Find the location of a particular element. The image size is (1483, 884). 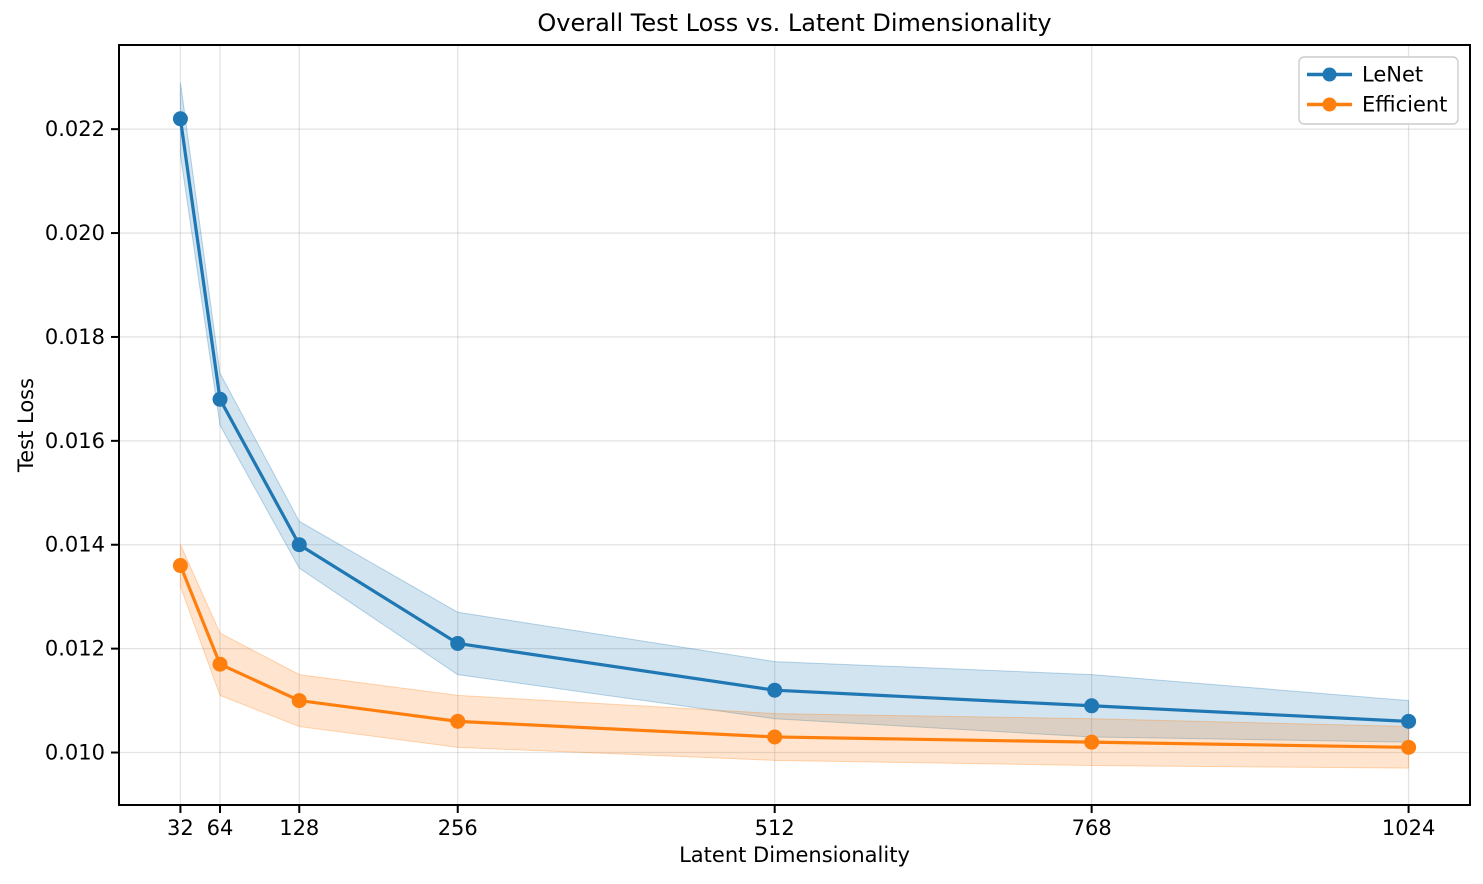

legend-swatch-marker-lenet is located at coordinates (1329, 74).